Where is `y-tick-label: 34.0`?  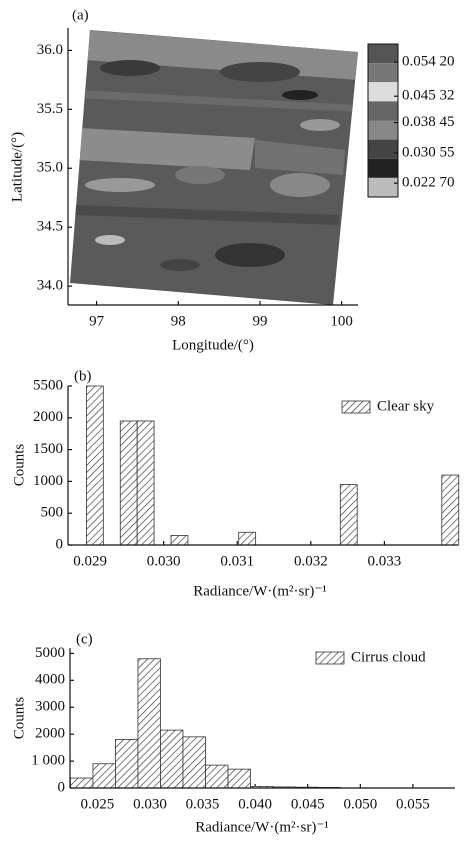 y-tick-label: 34.0 is located at coordinates (50, 286).